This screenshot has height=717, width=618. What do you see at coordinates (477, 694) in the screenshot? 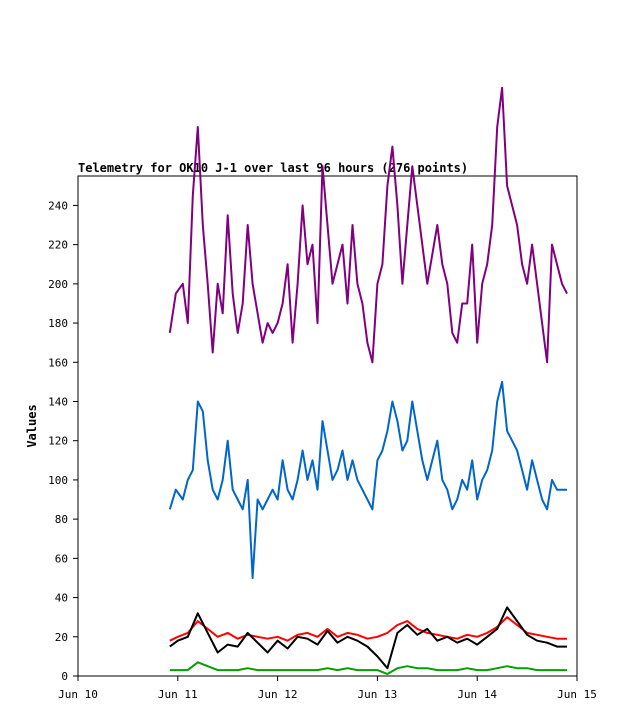
I see `x-tick-label: Jun 14` at bounding box center [477, 694].